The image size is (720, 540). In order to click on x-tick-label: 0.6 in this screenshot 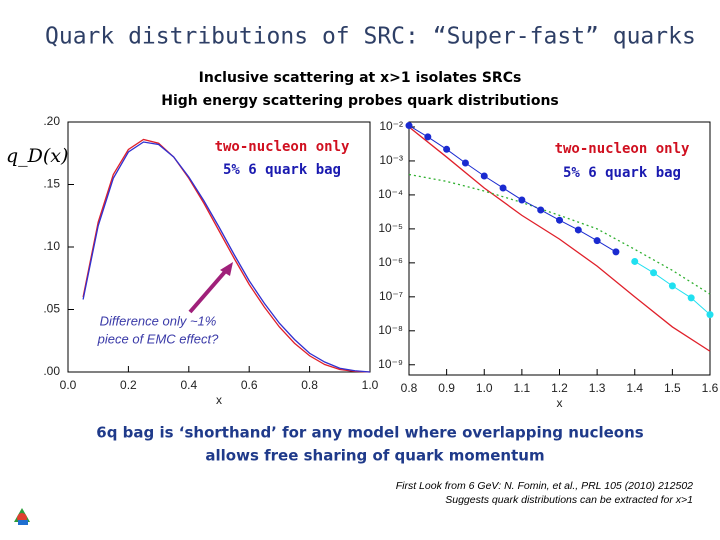, I will do `click(249, 385)`.